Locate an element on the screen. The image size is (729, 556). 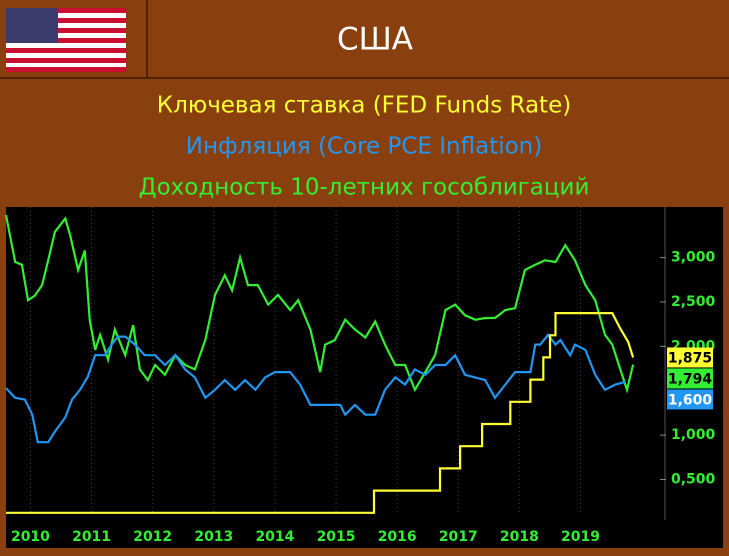
end-label: 1,794 is located at coordinates (690, 379).